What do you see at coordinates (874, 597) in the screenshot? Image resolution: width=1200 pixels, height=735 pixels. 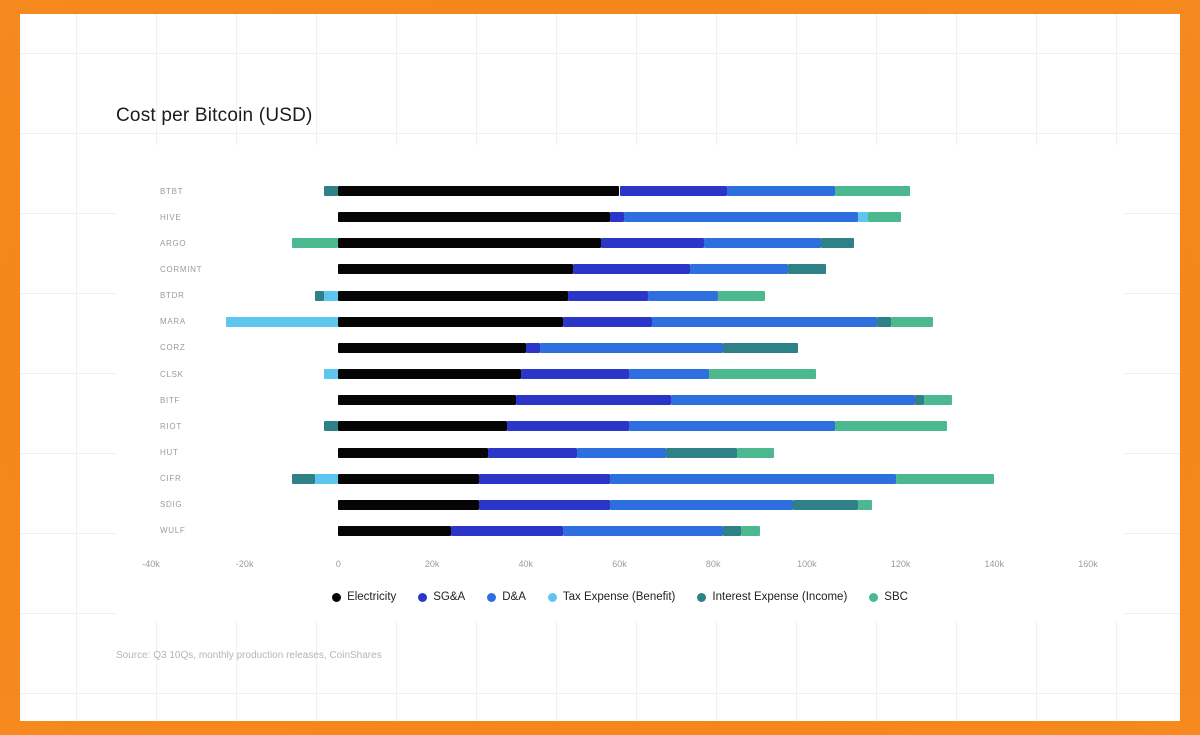 I see `legend-swatch-sbc` at bounding box center [874, 597].